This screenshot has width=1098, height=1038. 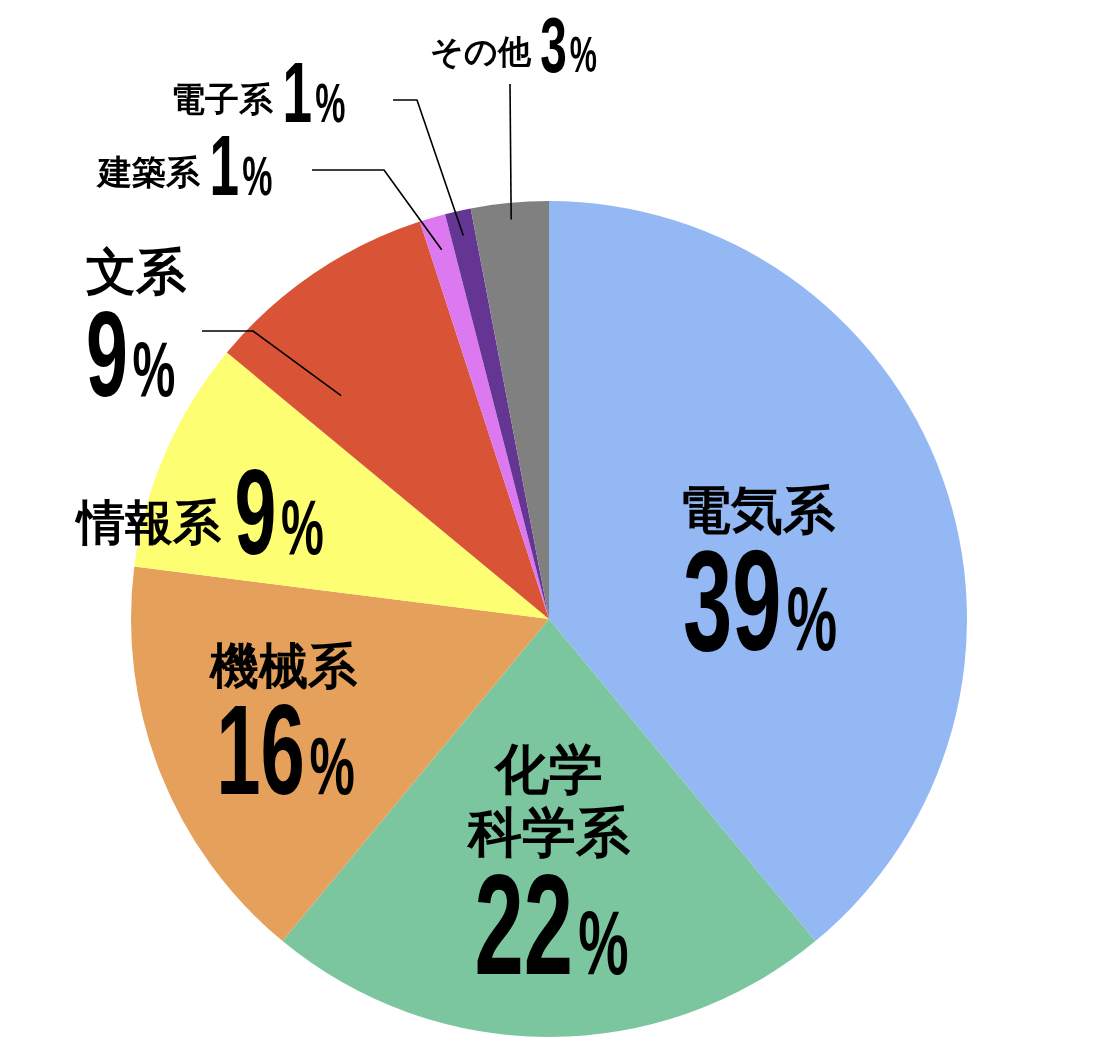 I want to click on data-label: 3%, so click(x=568, y=45).